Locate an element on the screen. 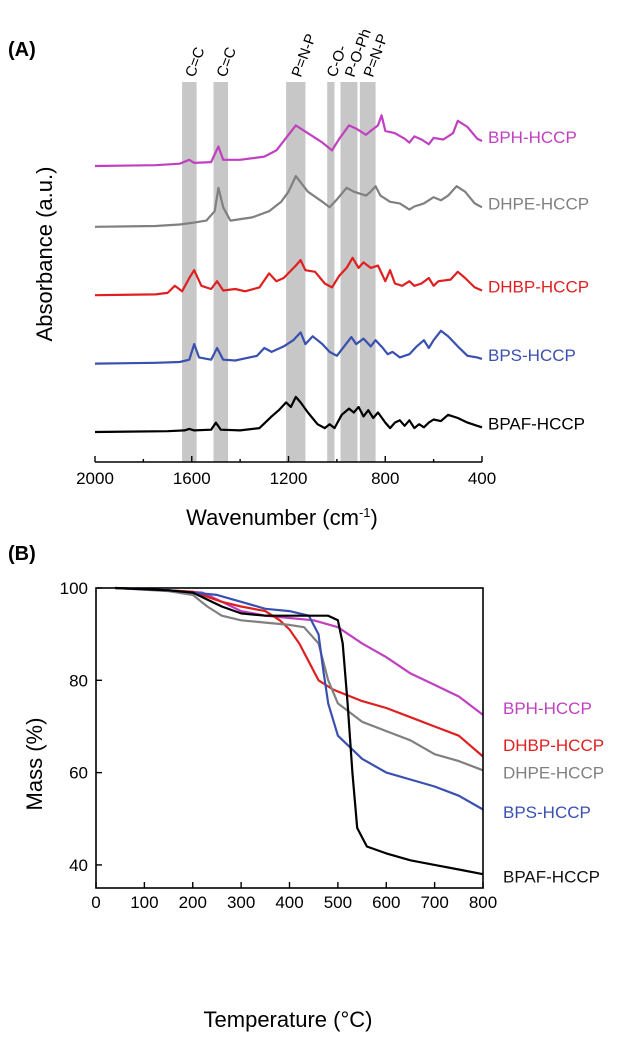 This screenshot has height=1037, width=634. x-tick-label: 200 is located at coordinates (193, 902).